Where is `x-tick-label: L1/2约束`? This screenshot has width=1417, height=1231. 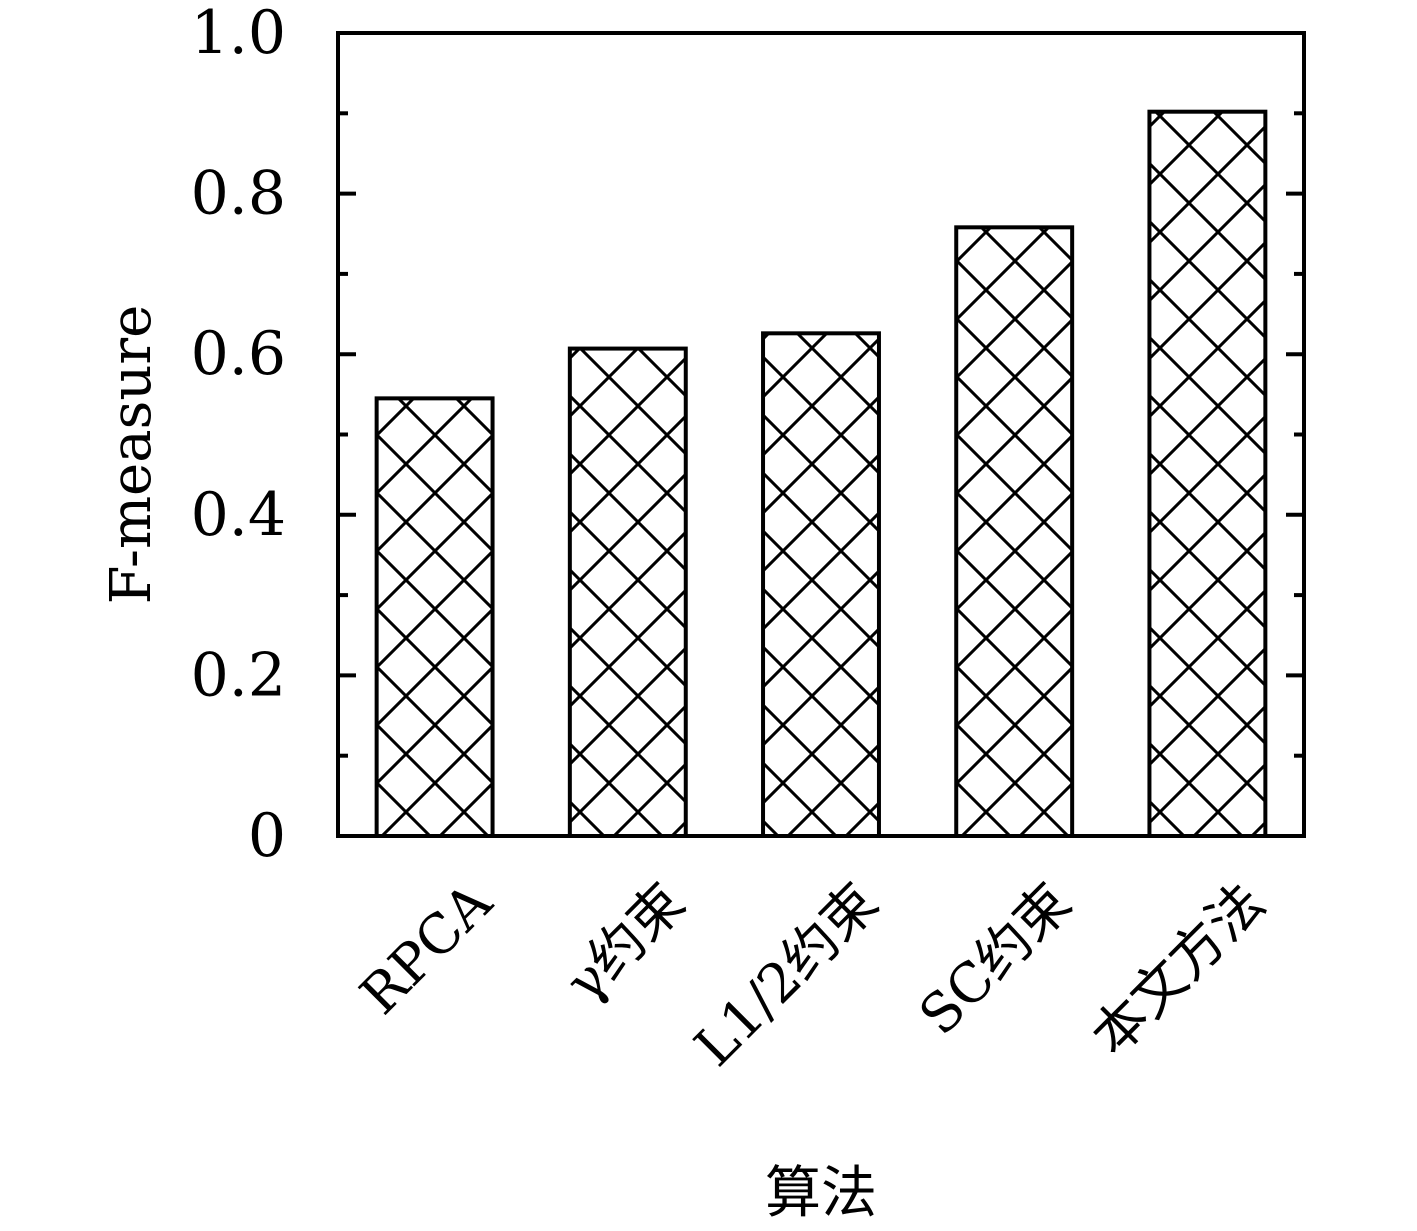
x-tick-label: L1/2约束 is located at coordinates (786, 975).